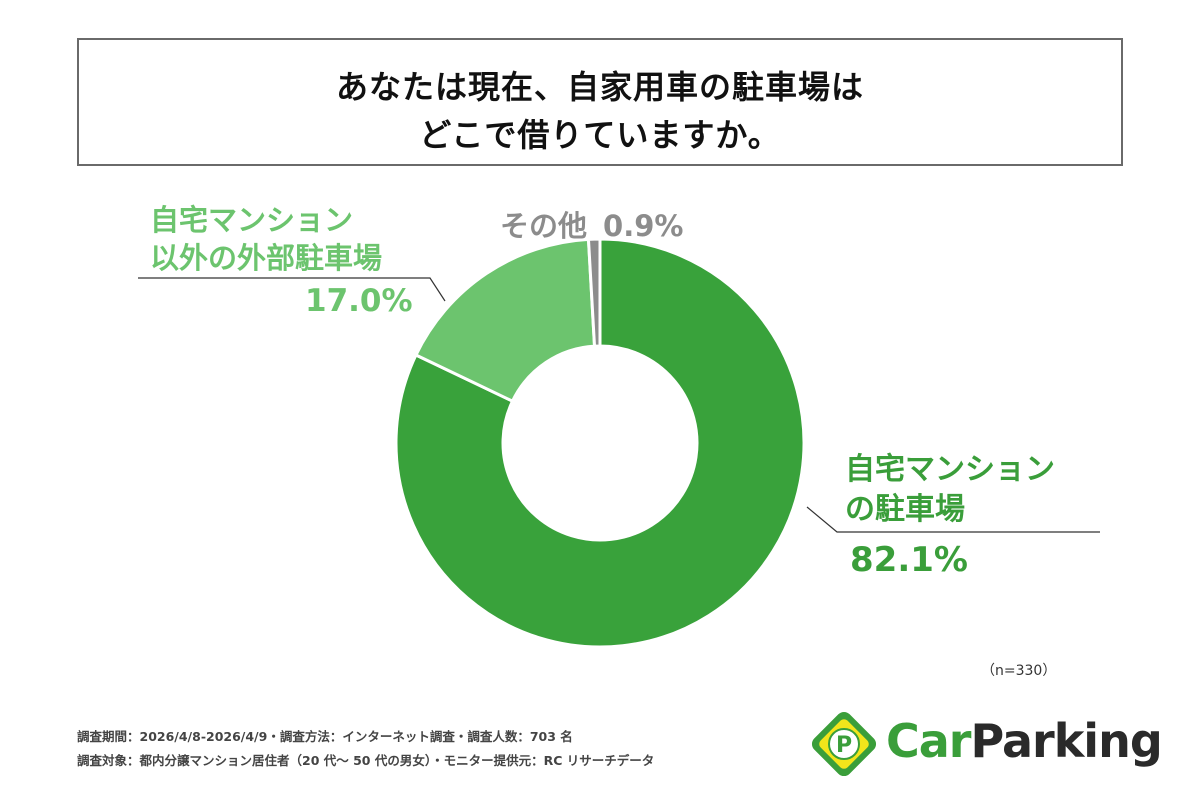  I want to click on slice-other, so click(594, 292).